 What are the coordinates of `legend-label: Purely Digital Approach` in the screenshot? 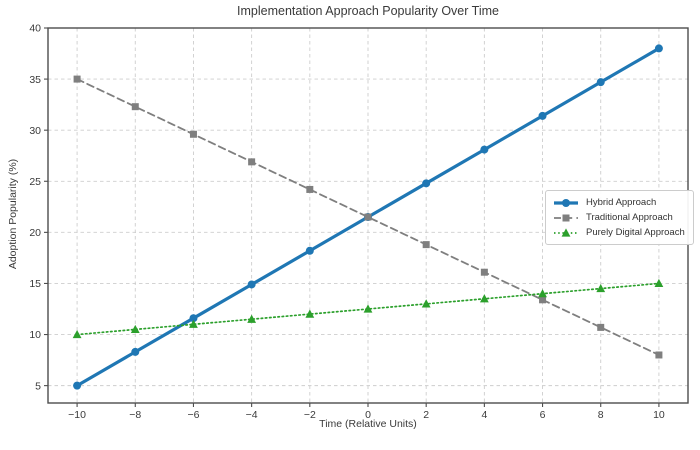 It's located at (635, 232).